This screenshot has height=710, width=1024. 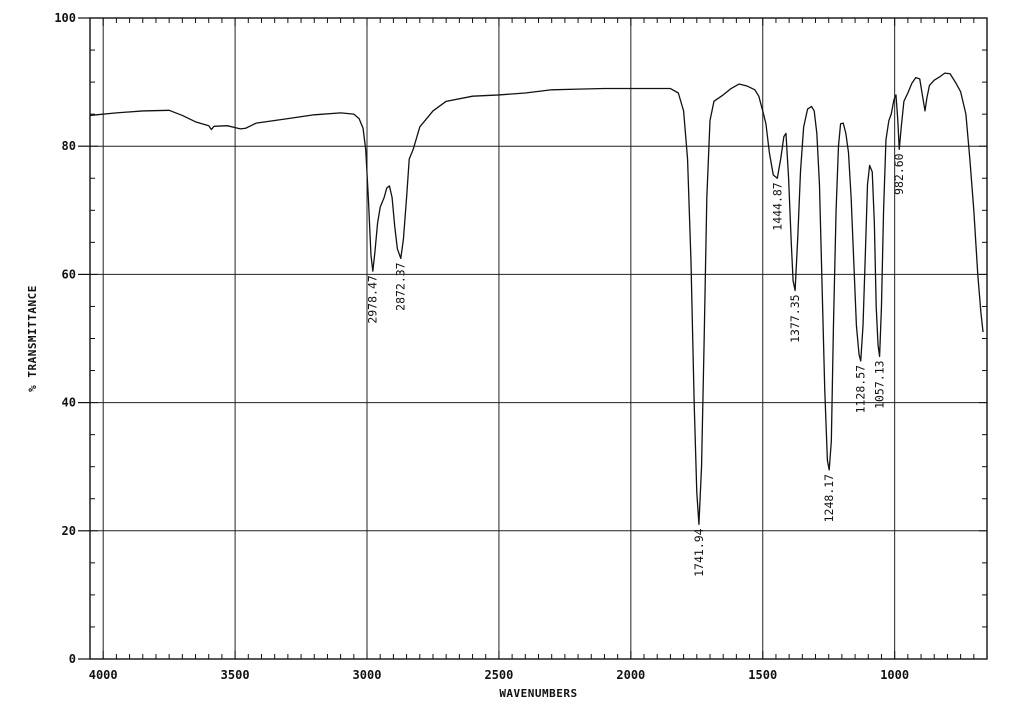 I want to click on peak-label: 1128.57, so click(x=861, y=389).